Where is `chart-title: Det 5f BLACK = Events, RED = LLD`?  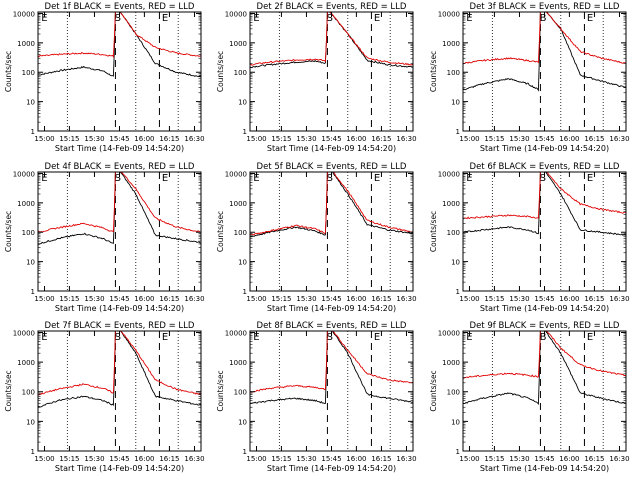 chart-title: Det 5f BLACK = Events, RED = LLD is located at coordinates (332, 167).